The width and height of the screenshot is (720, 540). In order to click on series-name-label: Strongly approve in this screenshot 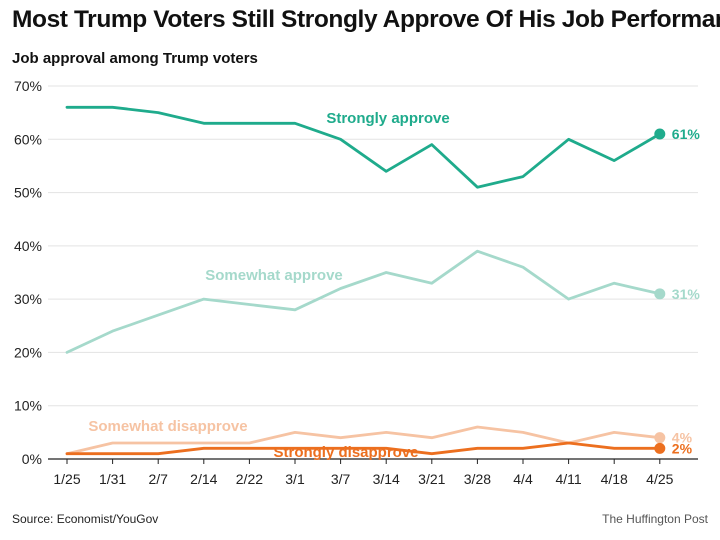, I will do `click(387, 118)`.